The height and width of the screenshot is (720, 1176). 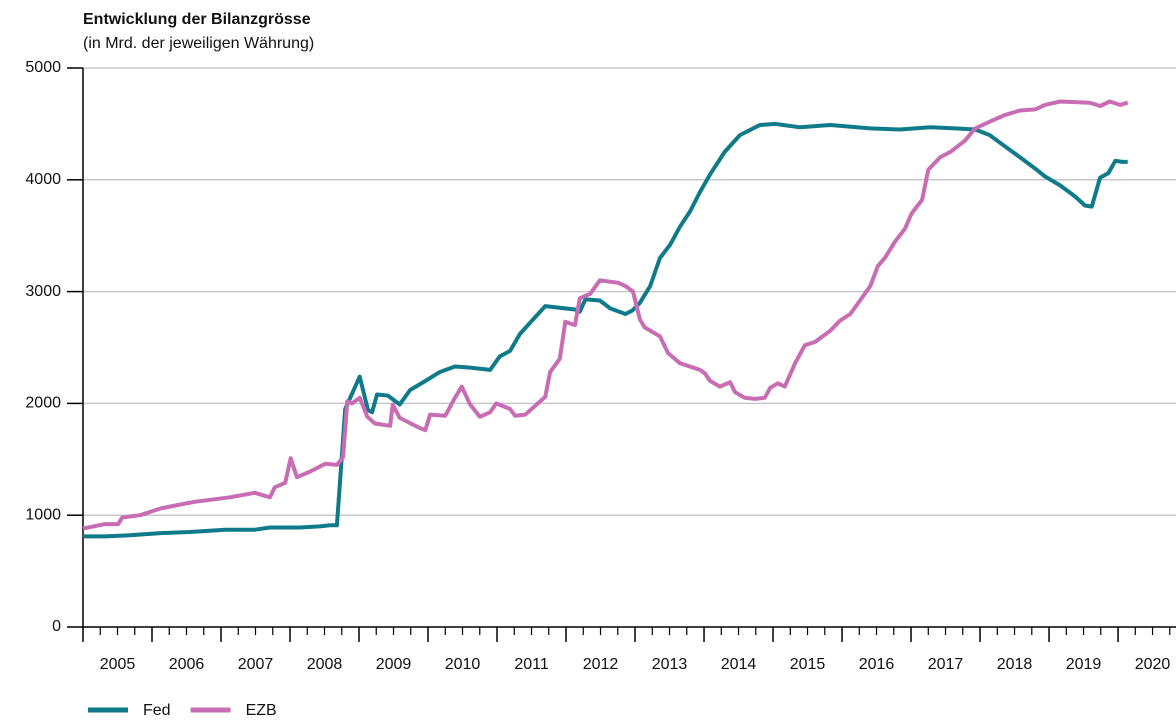 I want to click on y-tick-label: 0, so click(x=56, y=626).